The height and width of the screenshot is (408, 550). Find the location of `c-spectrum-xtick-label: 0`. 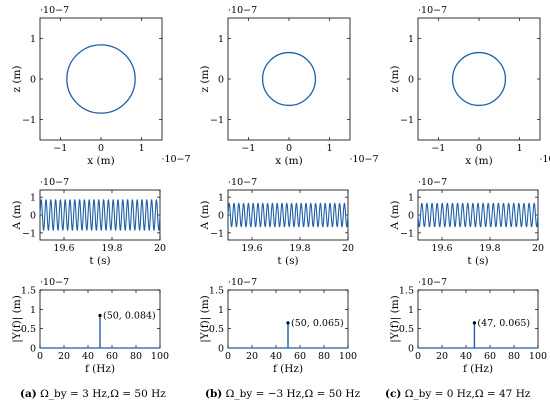

c-spectrum-xtick-label: 0 is located at coordinates (418, 356).